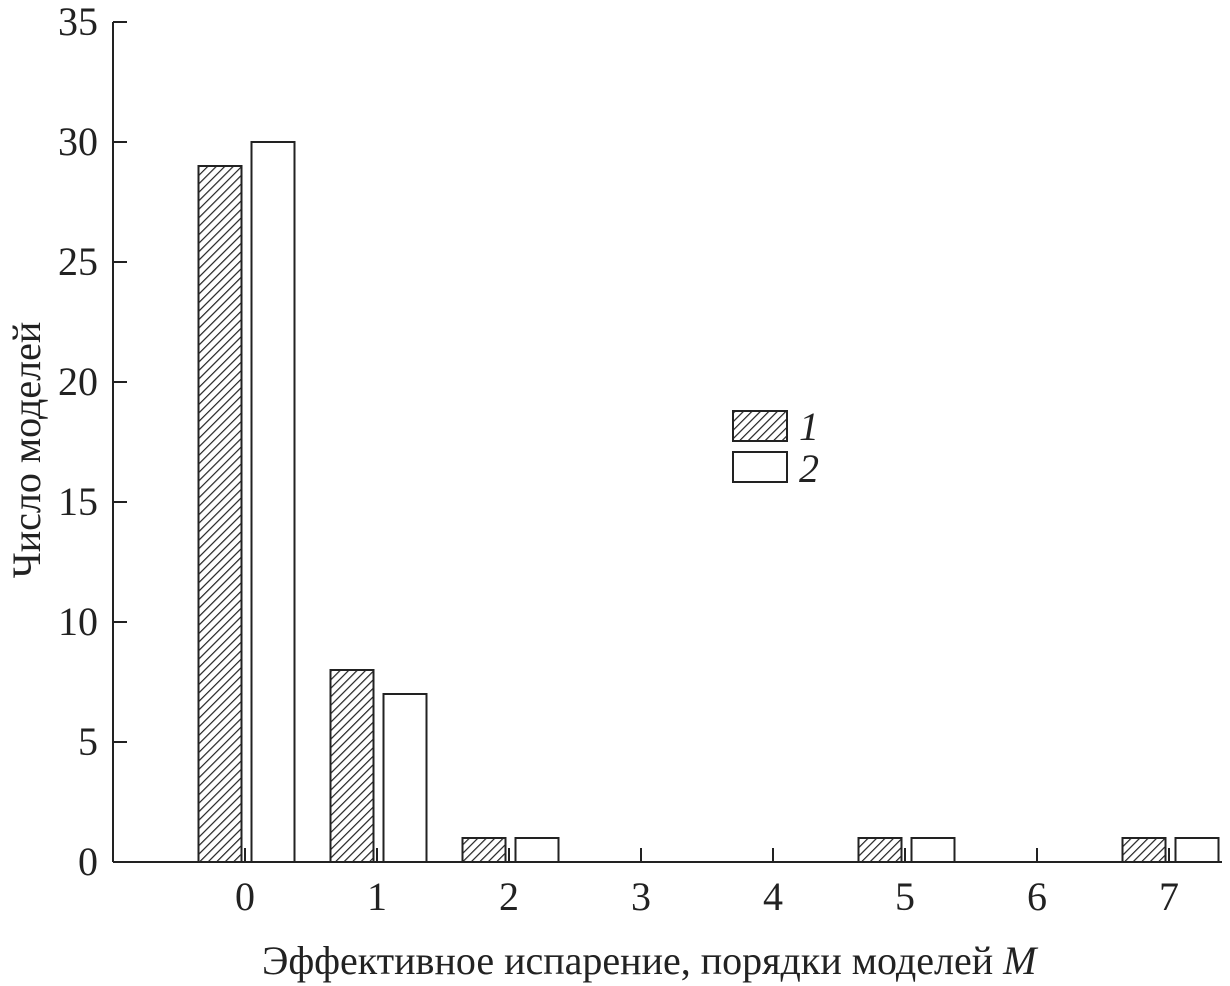 The width and height of the screenshot is (1230, 986). I want to click on y-tick-label: 10, so click(78, 621).